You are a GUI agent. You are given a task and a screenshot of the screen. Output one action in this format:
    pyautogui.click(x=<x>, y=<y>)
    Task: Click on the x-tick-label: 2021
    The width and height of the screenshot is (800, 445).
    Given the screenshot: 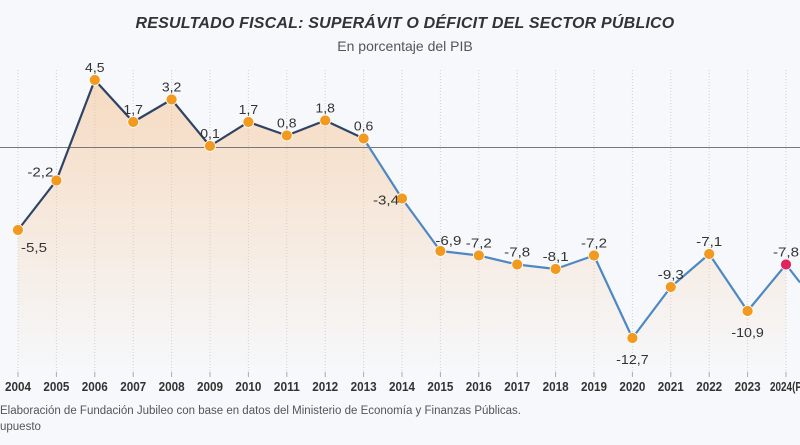 What is the action you would take?
    pyautogui.click(x=671, y=386)
    